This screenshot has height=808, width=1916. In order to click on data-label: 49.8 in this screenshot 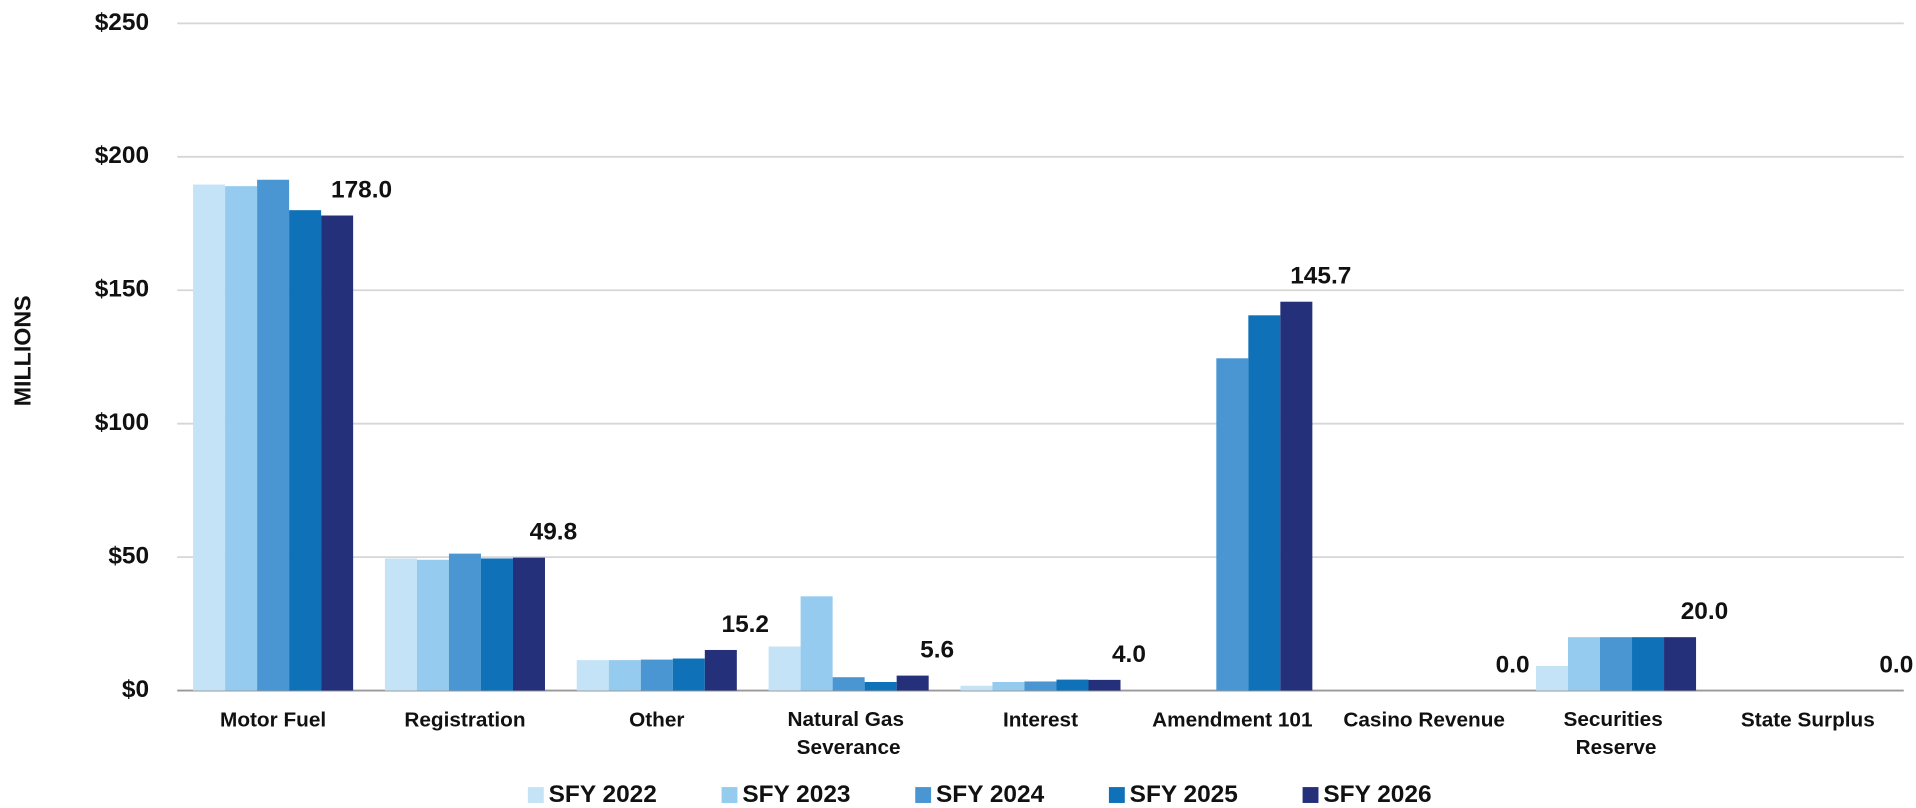, I will do `click(554, 532)`.